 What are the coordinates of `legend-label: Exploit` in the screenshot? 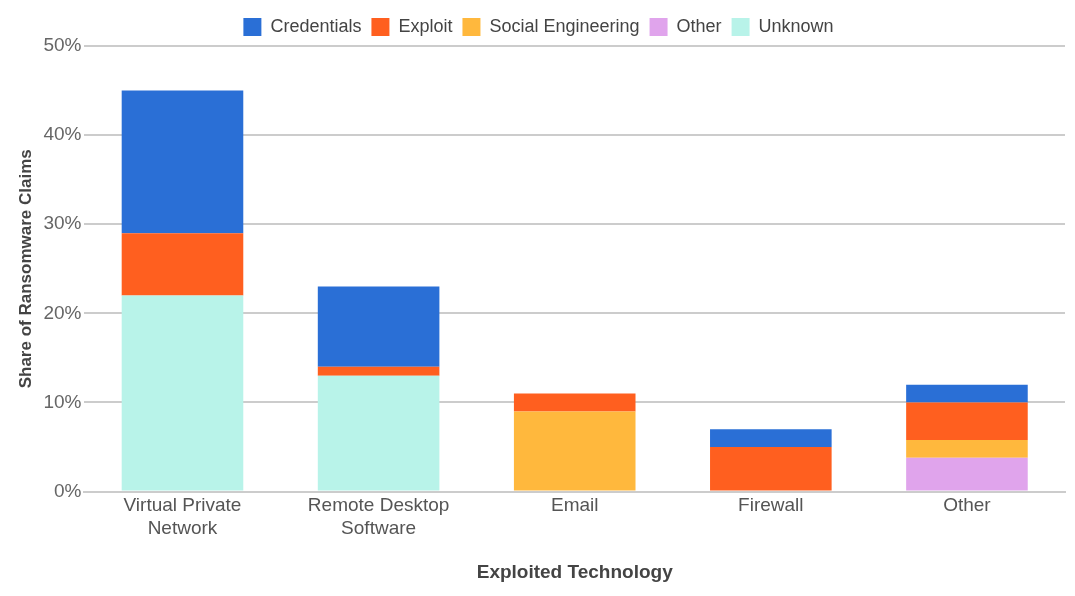 It's located at (425, 25).